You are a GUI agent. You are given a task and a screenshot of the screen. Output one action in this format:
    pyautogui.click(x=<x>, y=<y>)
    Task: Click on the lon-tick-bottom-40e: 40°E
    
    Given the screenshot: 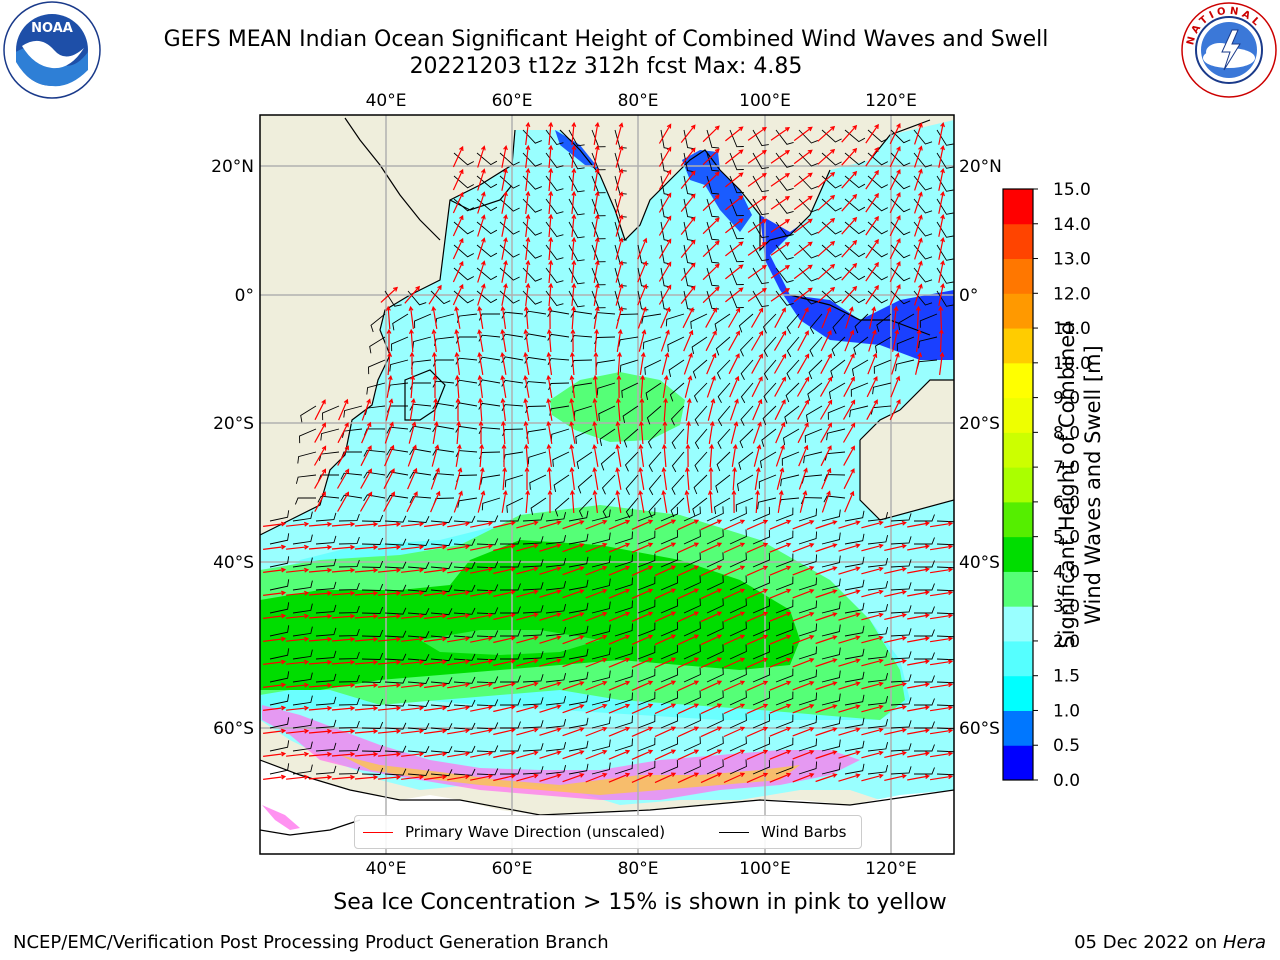 What is the action you would take?
    pyautogui.click(x=386, y=869)
    